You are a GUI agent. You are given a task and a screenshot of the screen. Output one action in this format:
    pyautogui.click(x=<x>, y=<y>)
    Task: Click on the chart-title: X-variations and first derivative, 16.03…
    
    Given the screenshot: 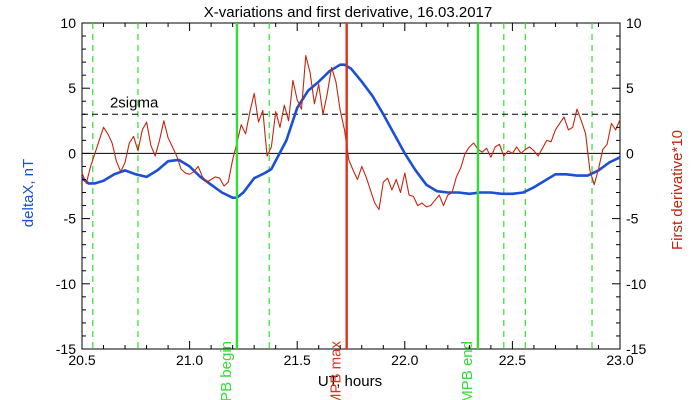 What is the action you would take?
    pyautogui.click(x=348, y=12)
    